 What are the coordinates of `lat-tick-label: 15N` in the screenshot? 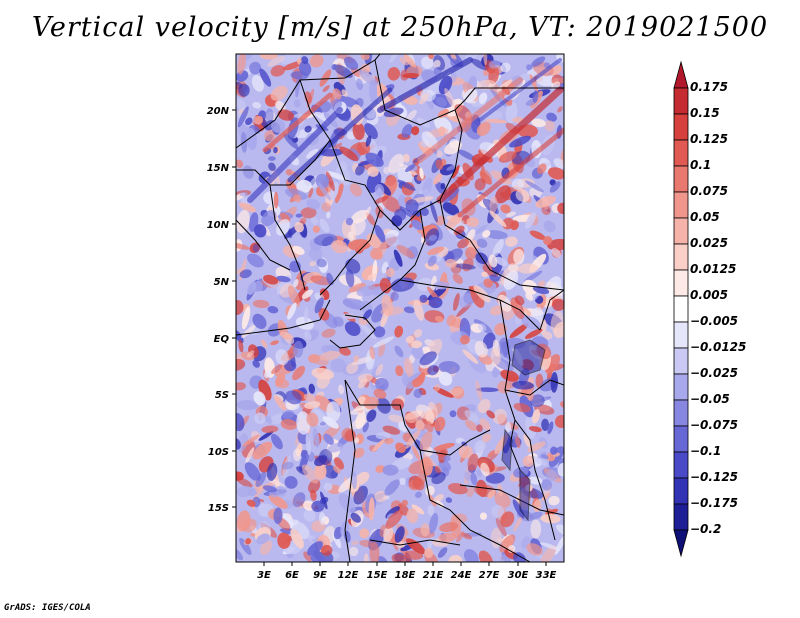 It's located at (218, 168).